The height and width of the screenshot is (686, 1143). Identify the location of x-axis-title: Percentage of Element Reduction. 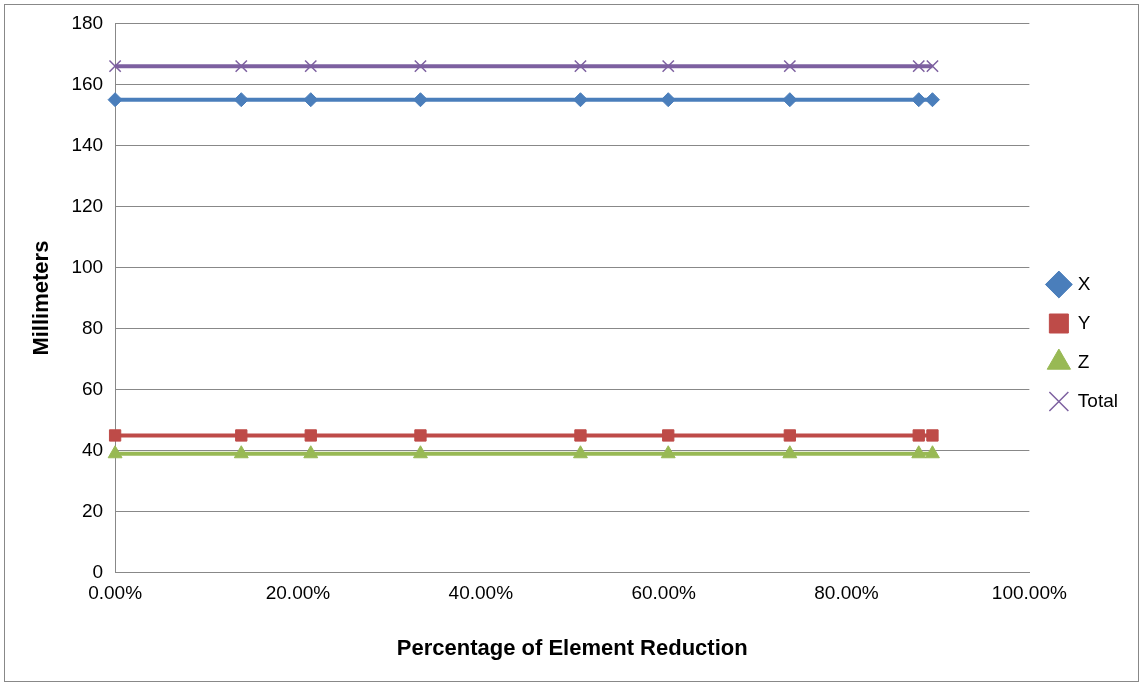
(572, 647).